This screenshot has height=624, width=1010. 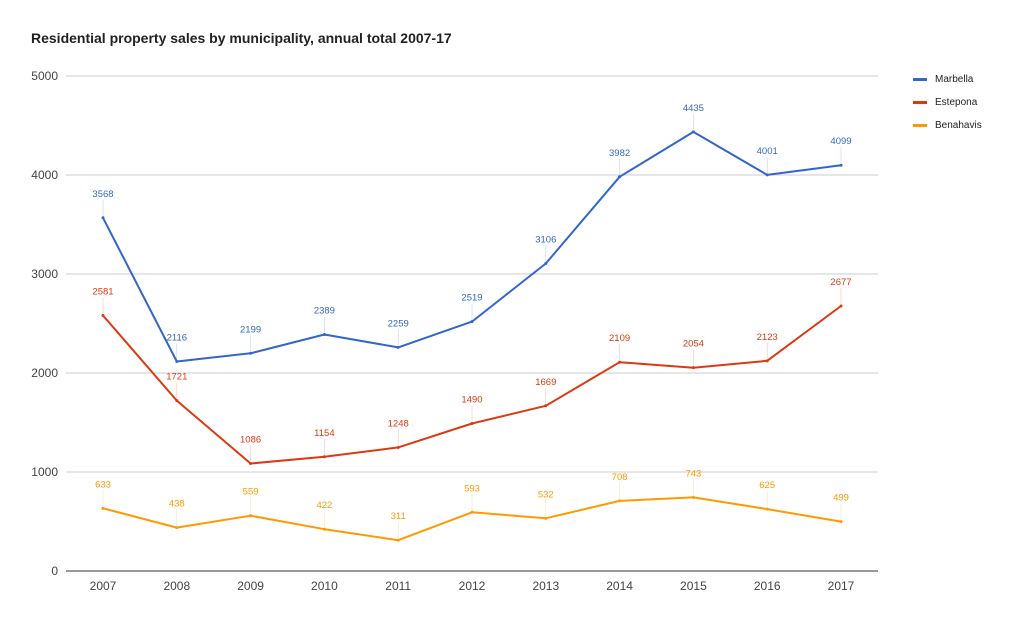 I want to click on data-label: 311, so click(x=398, y=516).